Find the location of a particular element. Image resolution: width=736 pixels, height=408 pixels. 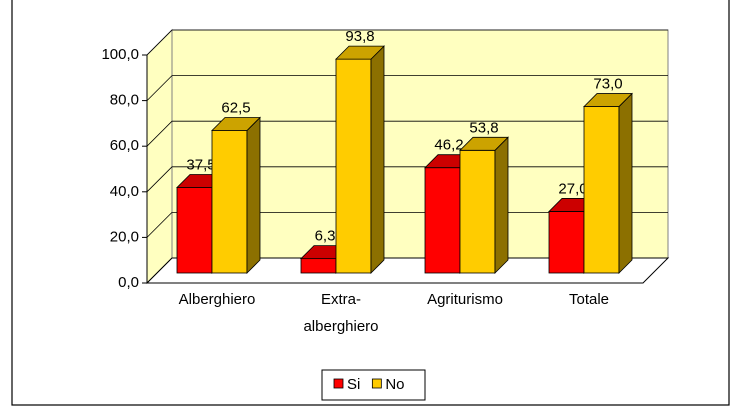

legend-label: No is located at coordinates (394, 384).